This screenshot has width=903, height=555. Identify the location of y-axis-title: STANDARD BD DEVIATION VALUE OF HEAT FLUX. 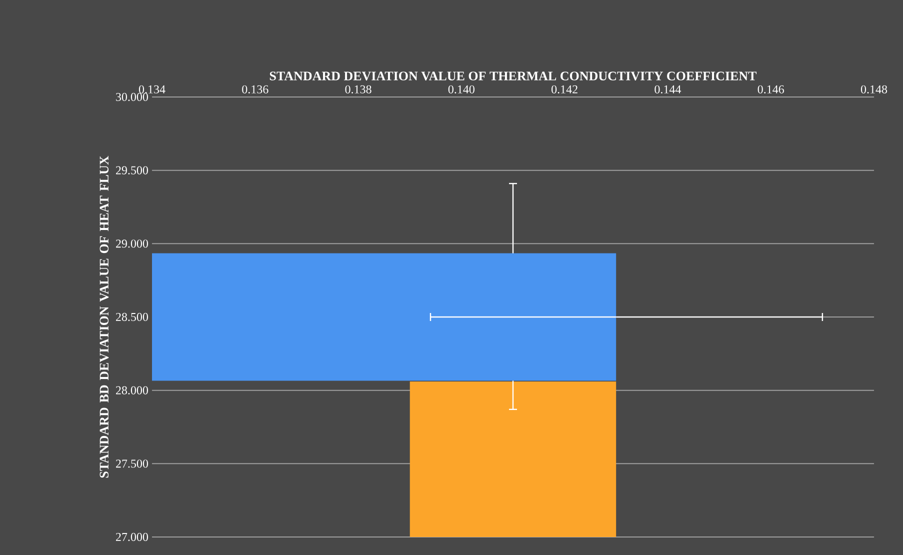
(104, 317).